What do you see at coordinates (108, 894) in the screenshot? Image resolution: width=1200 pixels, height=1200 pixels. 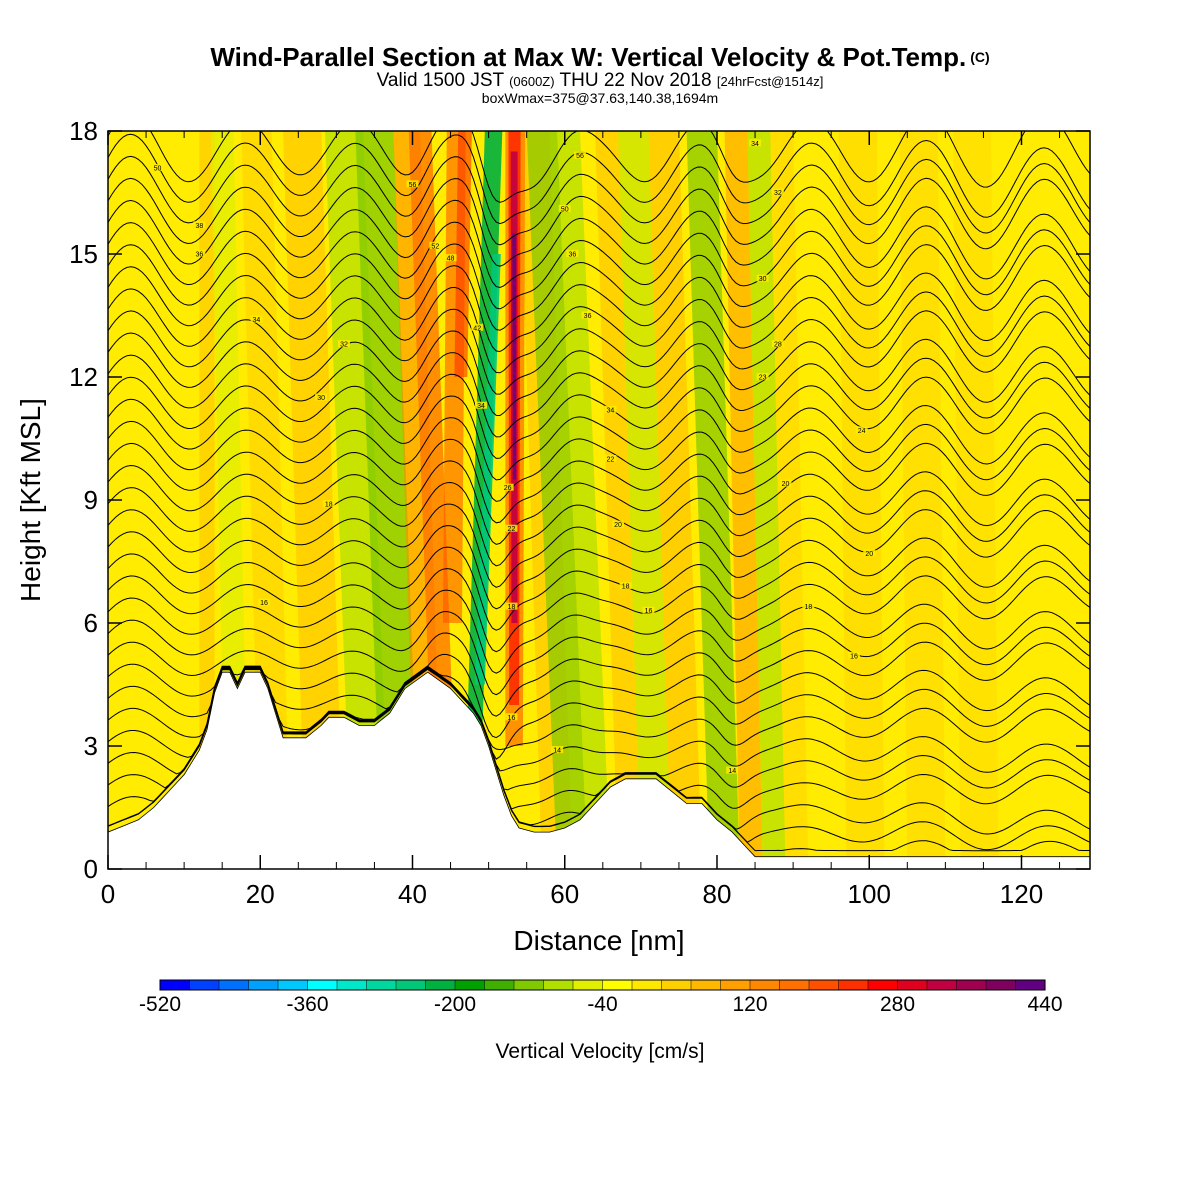 I see `x-tick-label: 0` at bounding box center [108, 894].